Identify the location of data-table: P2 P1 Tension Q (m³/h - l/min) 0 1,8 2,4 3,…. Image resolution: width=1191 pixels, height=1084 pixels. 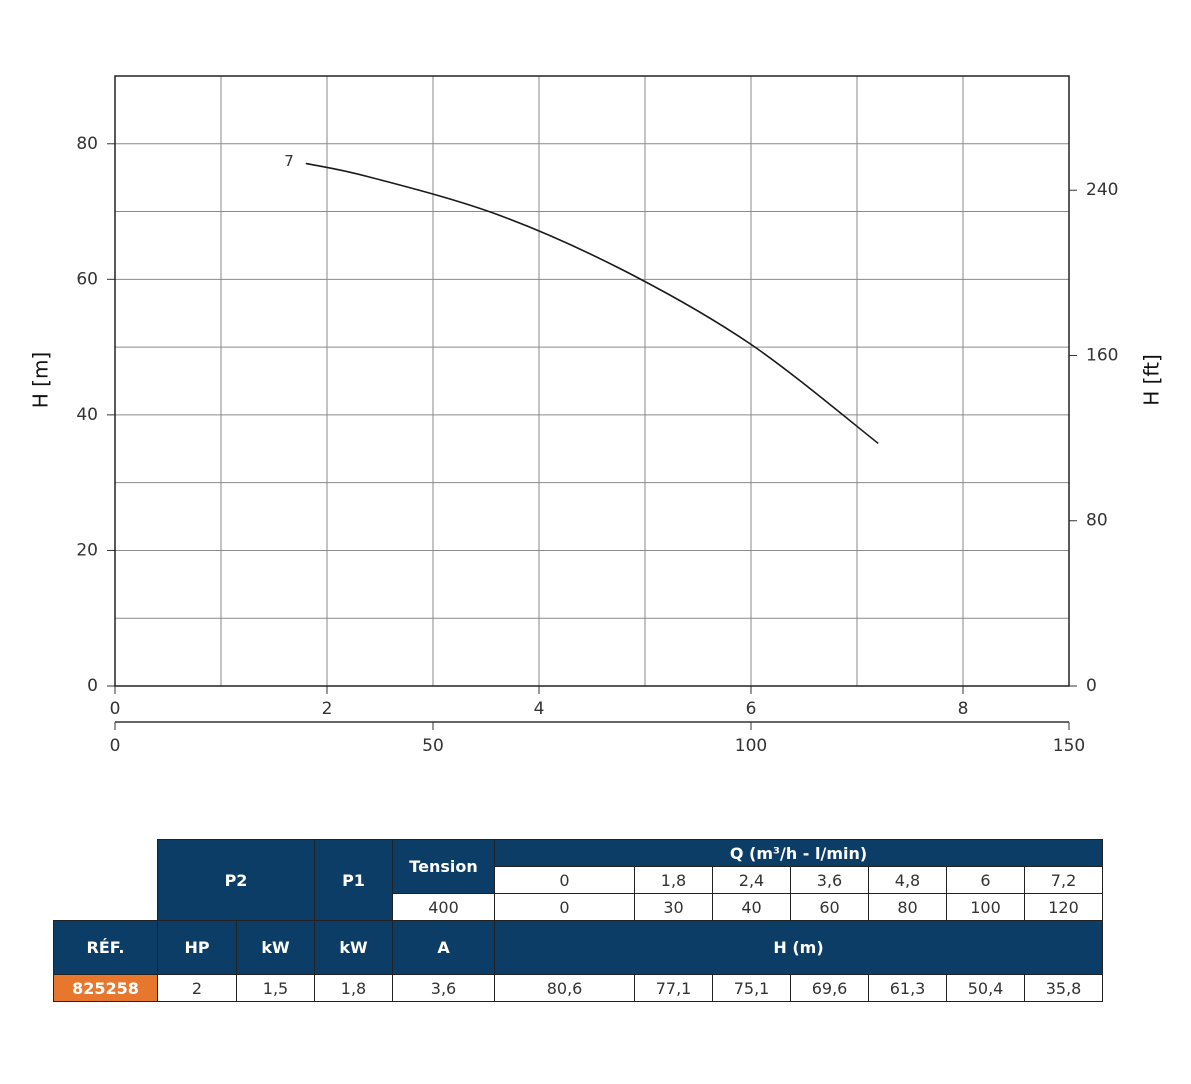
(578, 920).